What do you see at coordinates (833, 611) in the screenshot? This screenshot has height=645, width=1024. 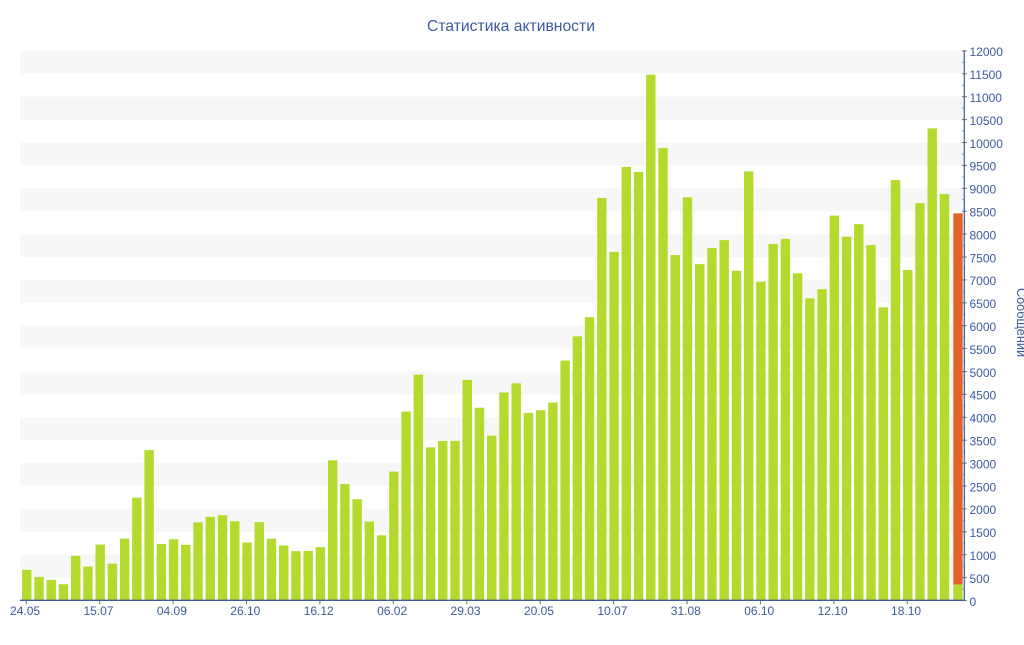 I see `svg-text: 12.10` at bounding box center [833, 611].